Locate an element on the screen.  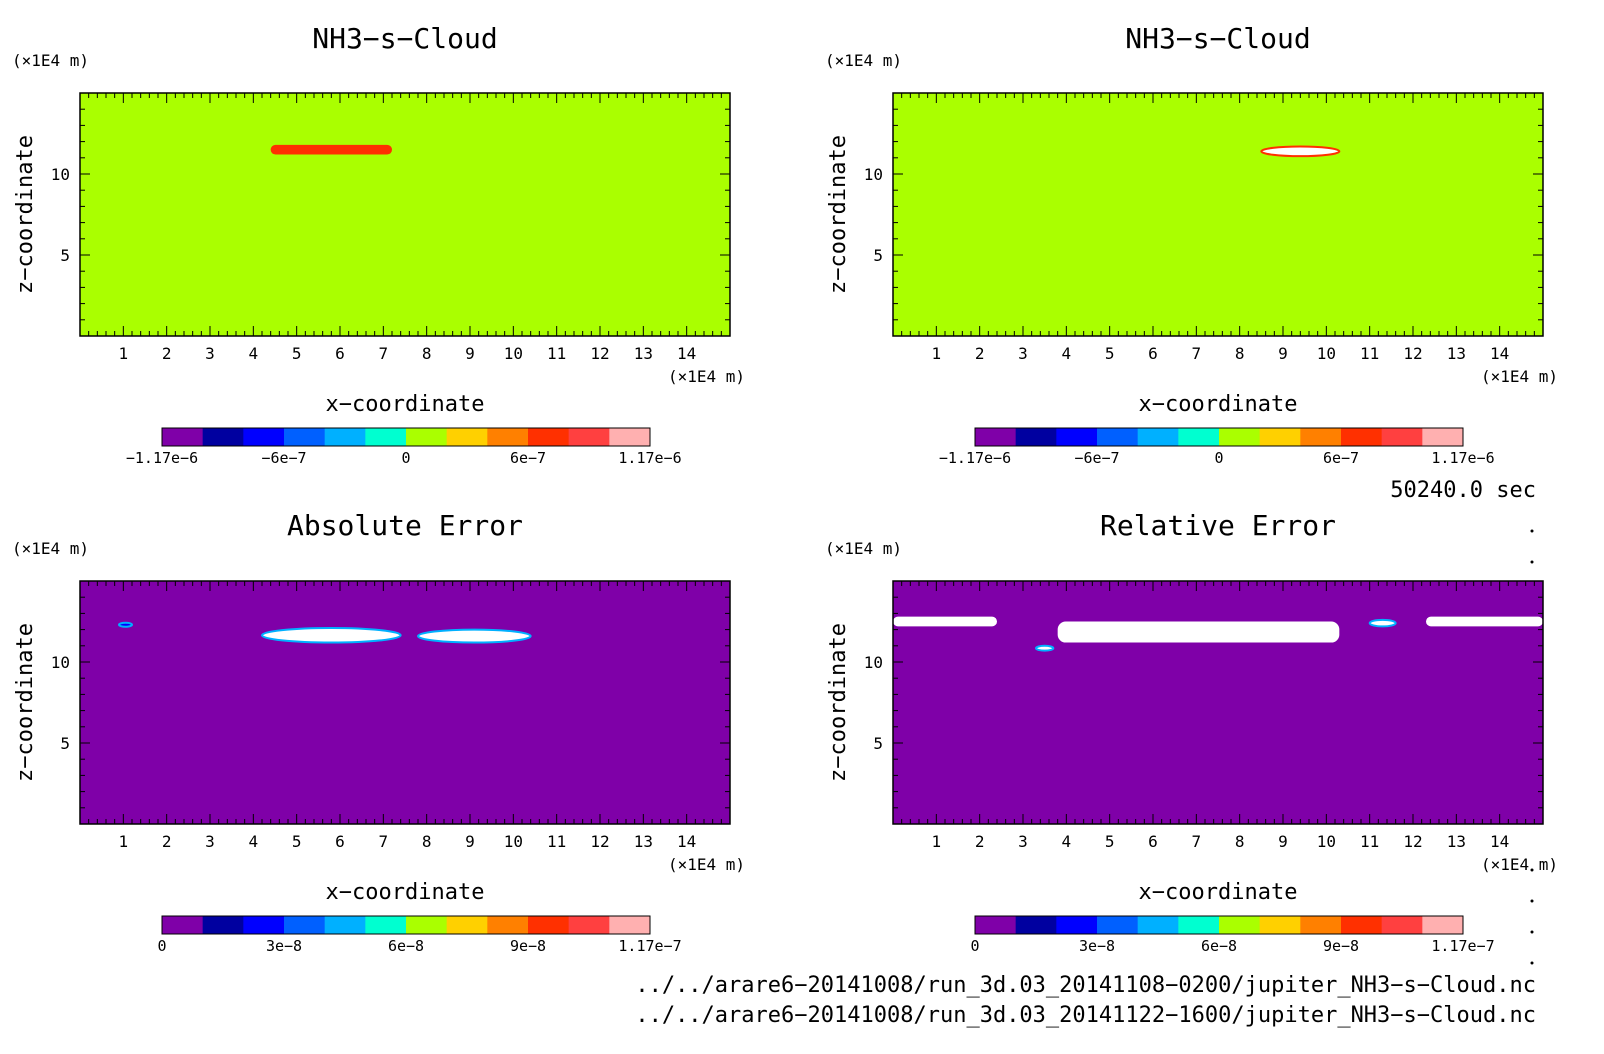
chart-title: Relative Error is located at coordinates (1218, 525).